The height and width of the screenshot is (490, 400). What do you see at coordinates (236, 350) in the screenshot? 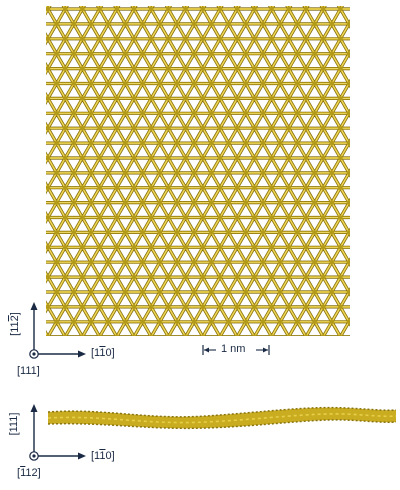
I see `scale-bar` at bounding box center [236, 350].